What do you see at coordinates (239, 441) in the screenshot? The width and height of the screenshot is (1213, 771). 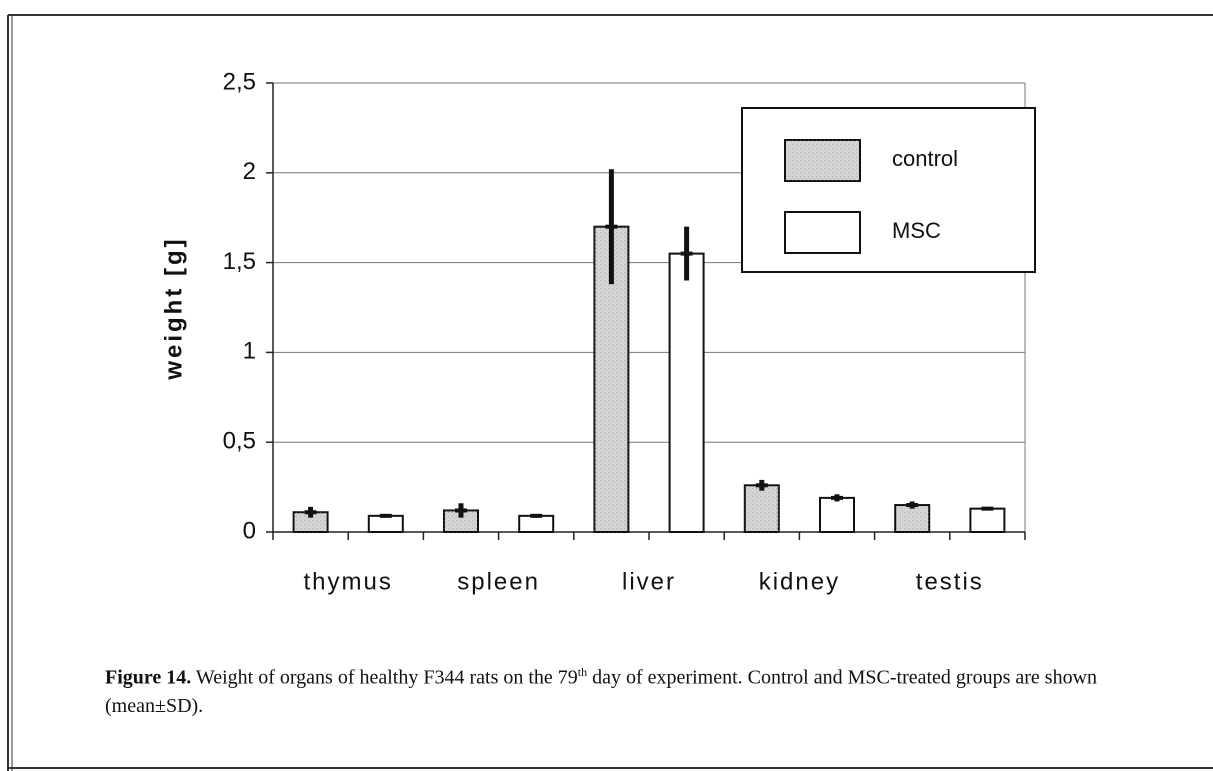 I see `y-tick-label: 0,5` at bounding box center [239, 441].